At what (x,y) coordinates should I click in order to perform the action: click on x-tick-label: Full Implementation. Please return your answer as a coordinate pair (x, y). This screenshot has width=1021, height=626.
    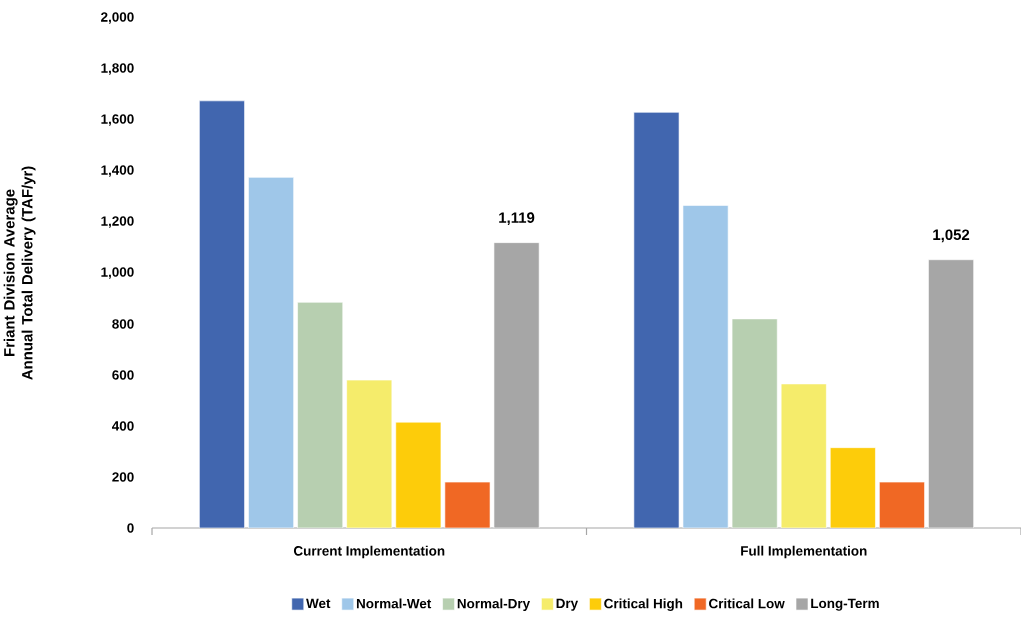
    Looking at the image, I should click on (804, 552).